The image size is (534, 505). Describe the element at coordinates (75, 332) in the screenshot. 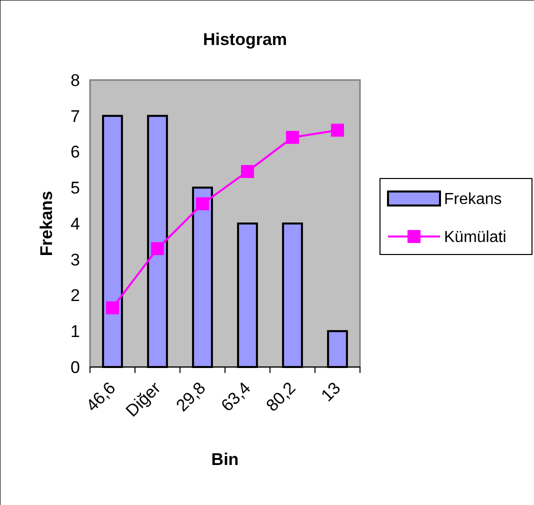

I see `y-tick-label: 1` at that location.